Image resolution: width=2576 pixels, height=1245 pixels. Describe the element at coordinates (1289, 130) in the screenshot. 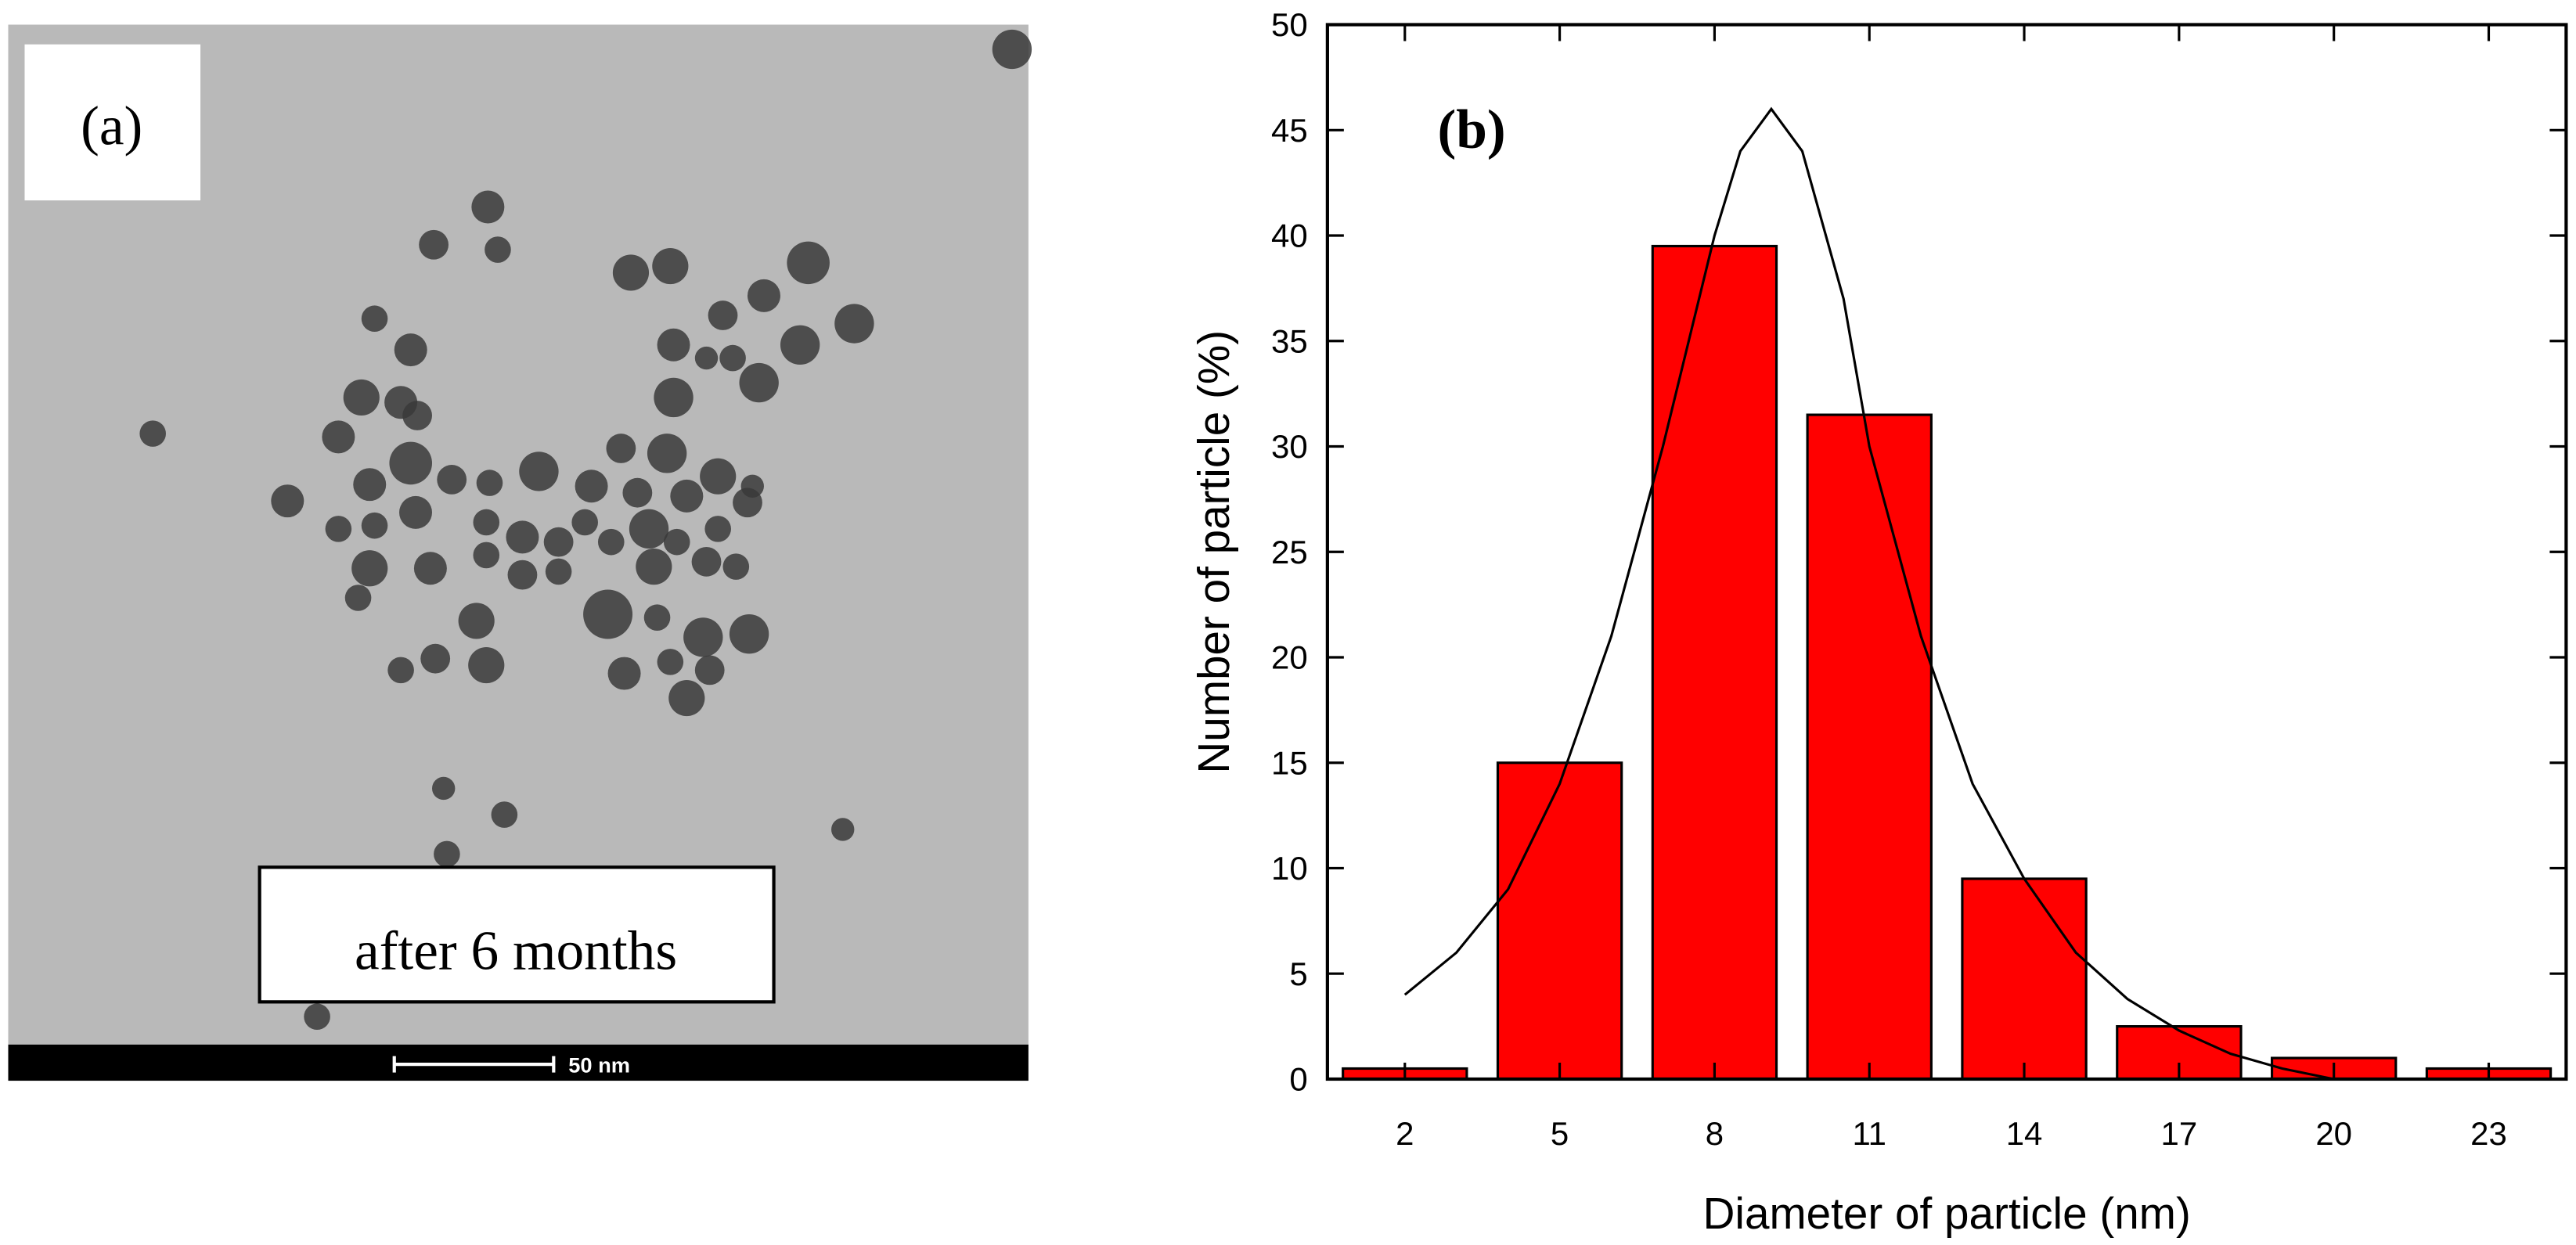

I see `y-tick-label: 45` at that location.